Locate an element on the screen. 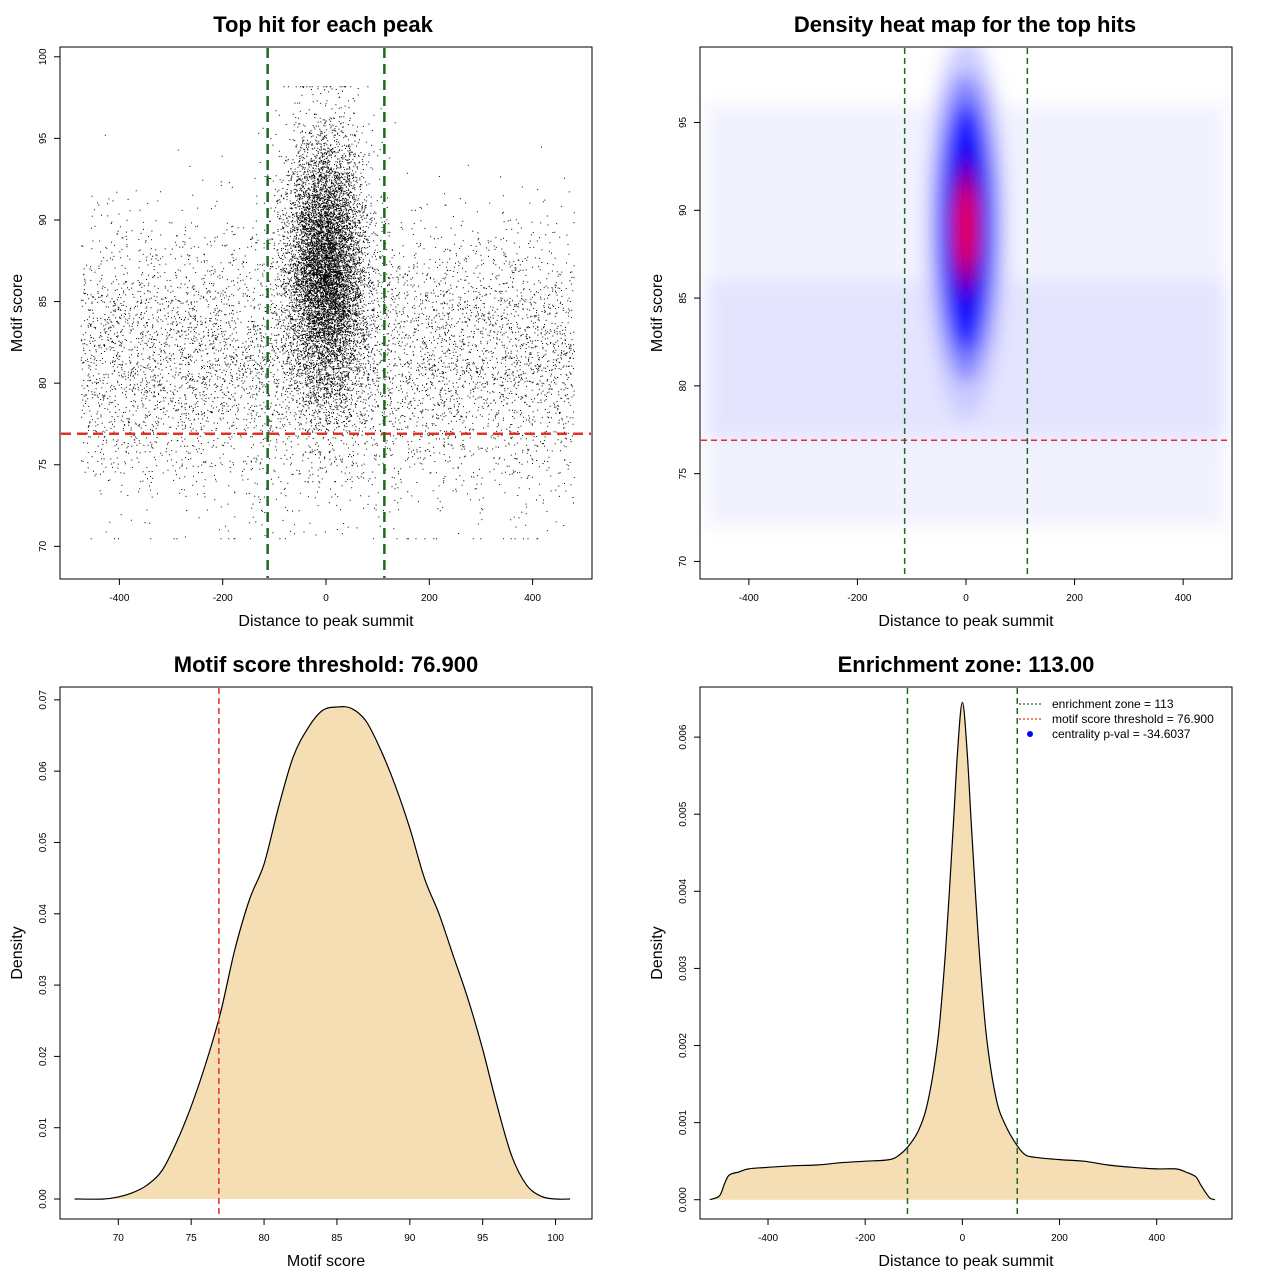 This screenshot has width=1280, height=1280. distance-density-x-label: Distance to peak summit is located at coordinates (966, 1261).